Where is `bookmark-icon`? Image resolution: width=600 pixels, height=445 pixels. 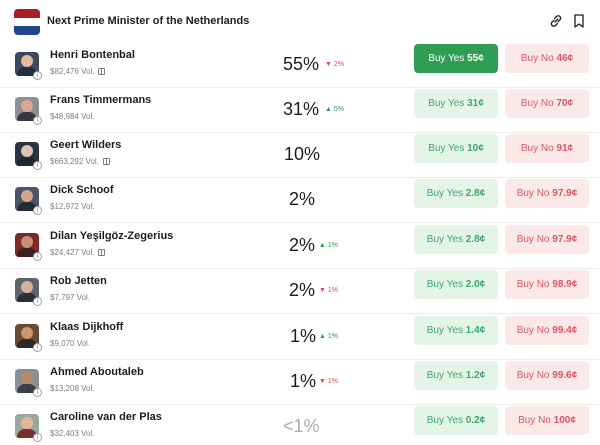 bookmark-icon is located at coordinates (579, 21).